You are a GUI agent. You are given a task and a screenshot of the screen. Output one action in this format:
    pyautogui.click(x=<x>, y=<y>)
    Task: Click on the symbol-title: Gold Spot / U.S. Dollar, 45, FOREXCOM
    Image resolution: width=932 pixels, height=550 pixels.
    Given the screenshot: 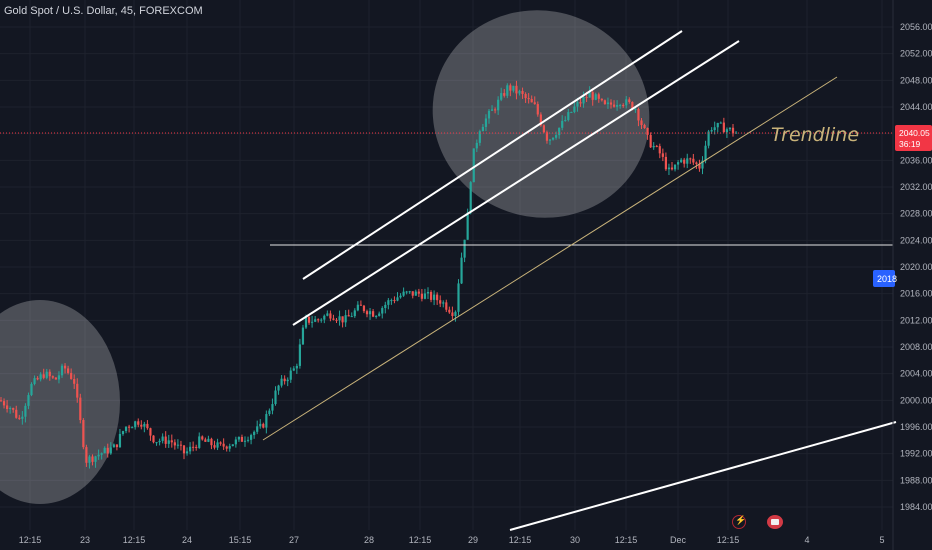 What is the action you would take?
    pyautogui.click(x=103, y=11)
    